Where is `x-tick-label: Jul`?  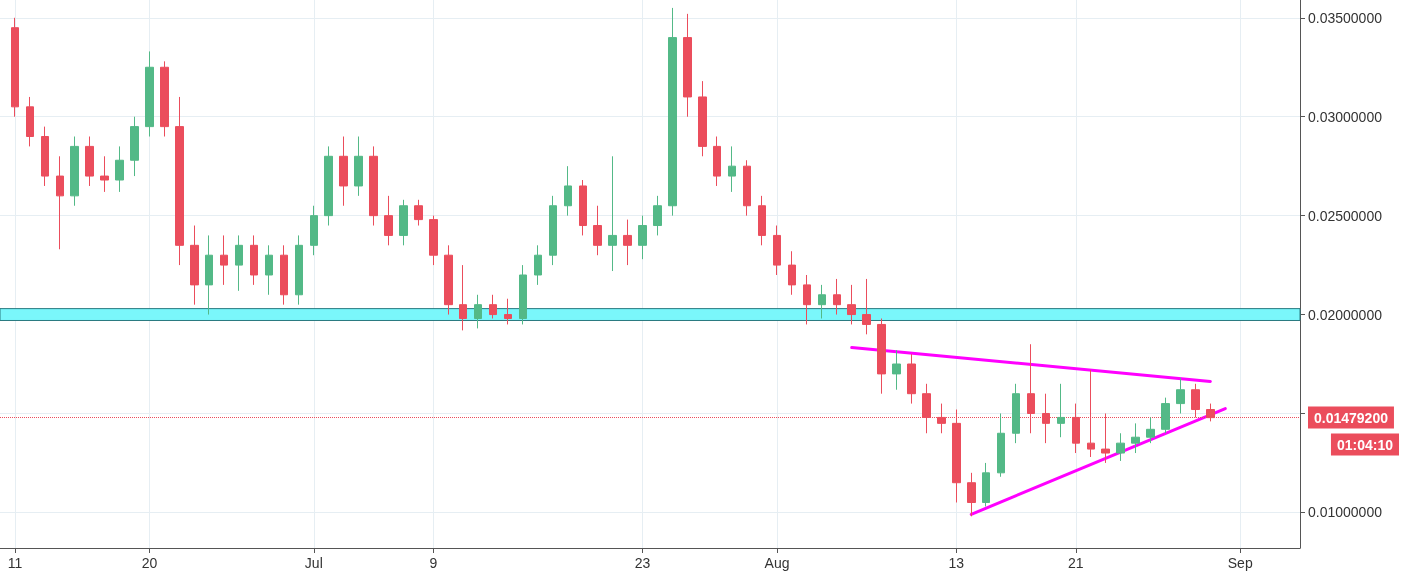 x-tick-label: Jul is located at coordinates (313, 563).